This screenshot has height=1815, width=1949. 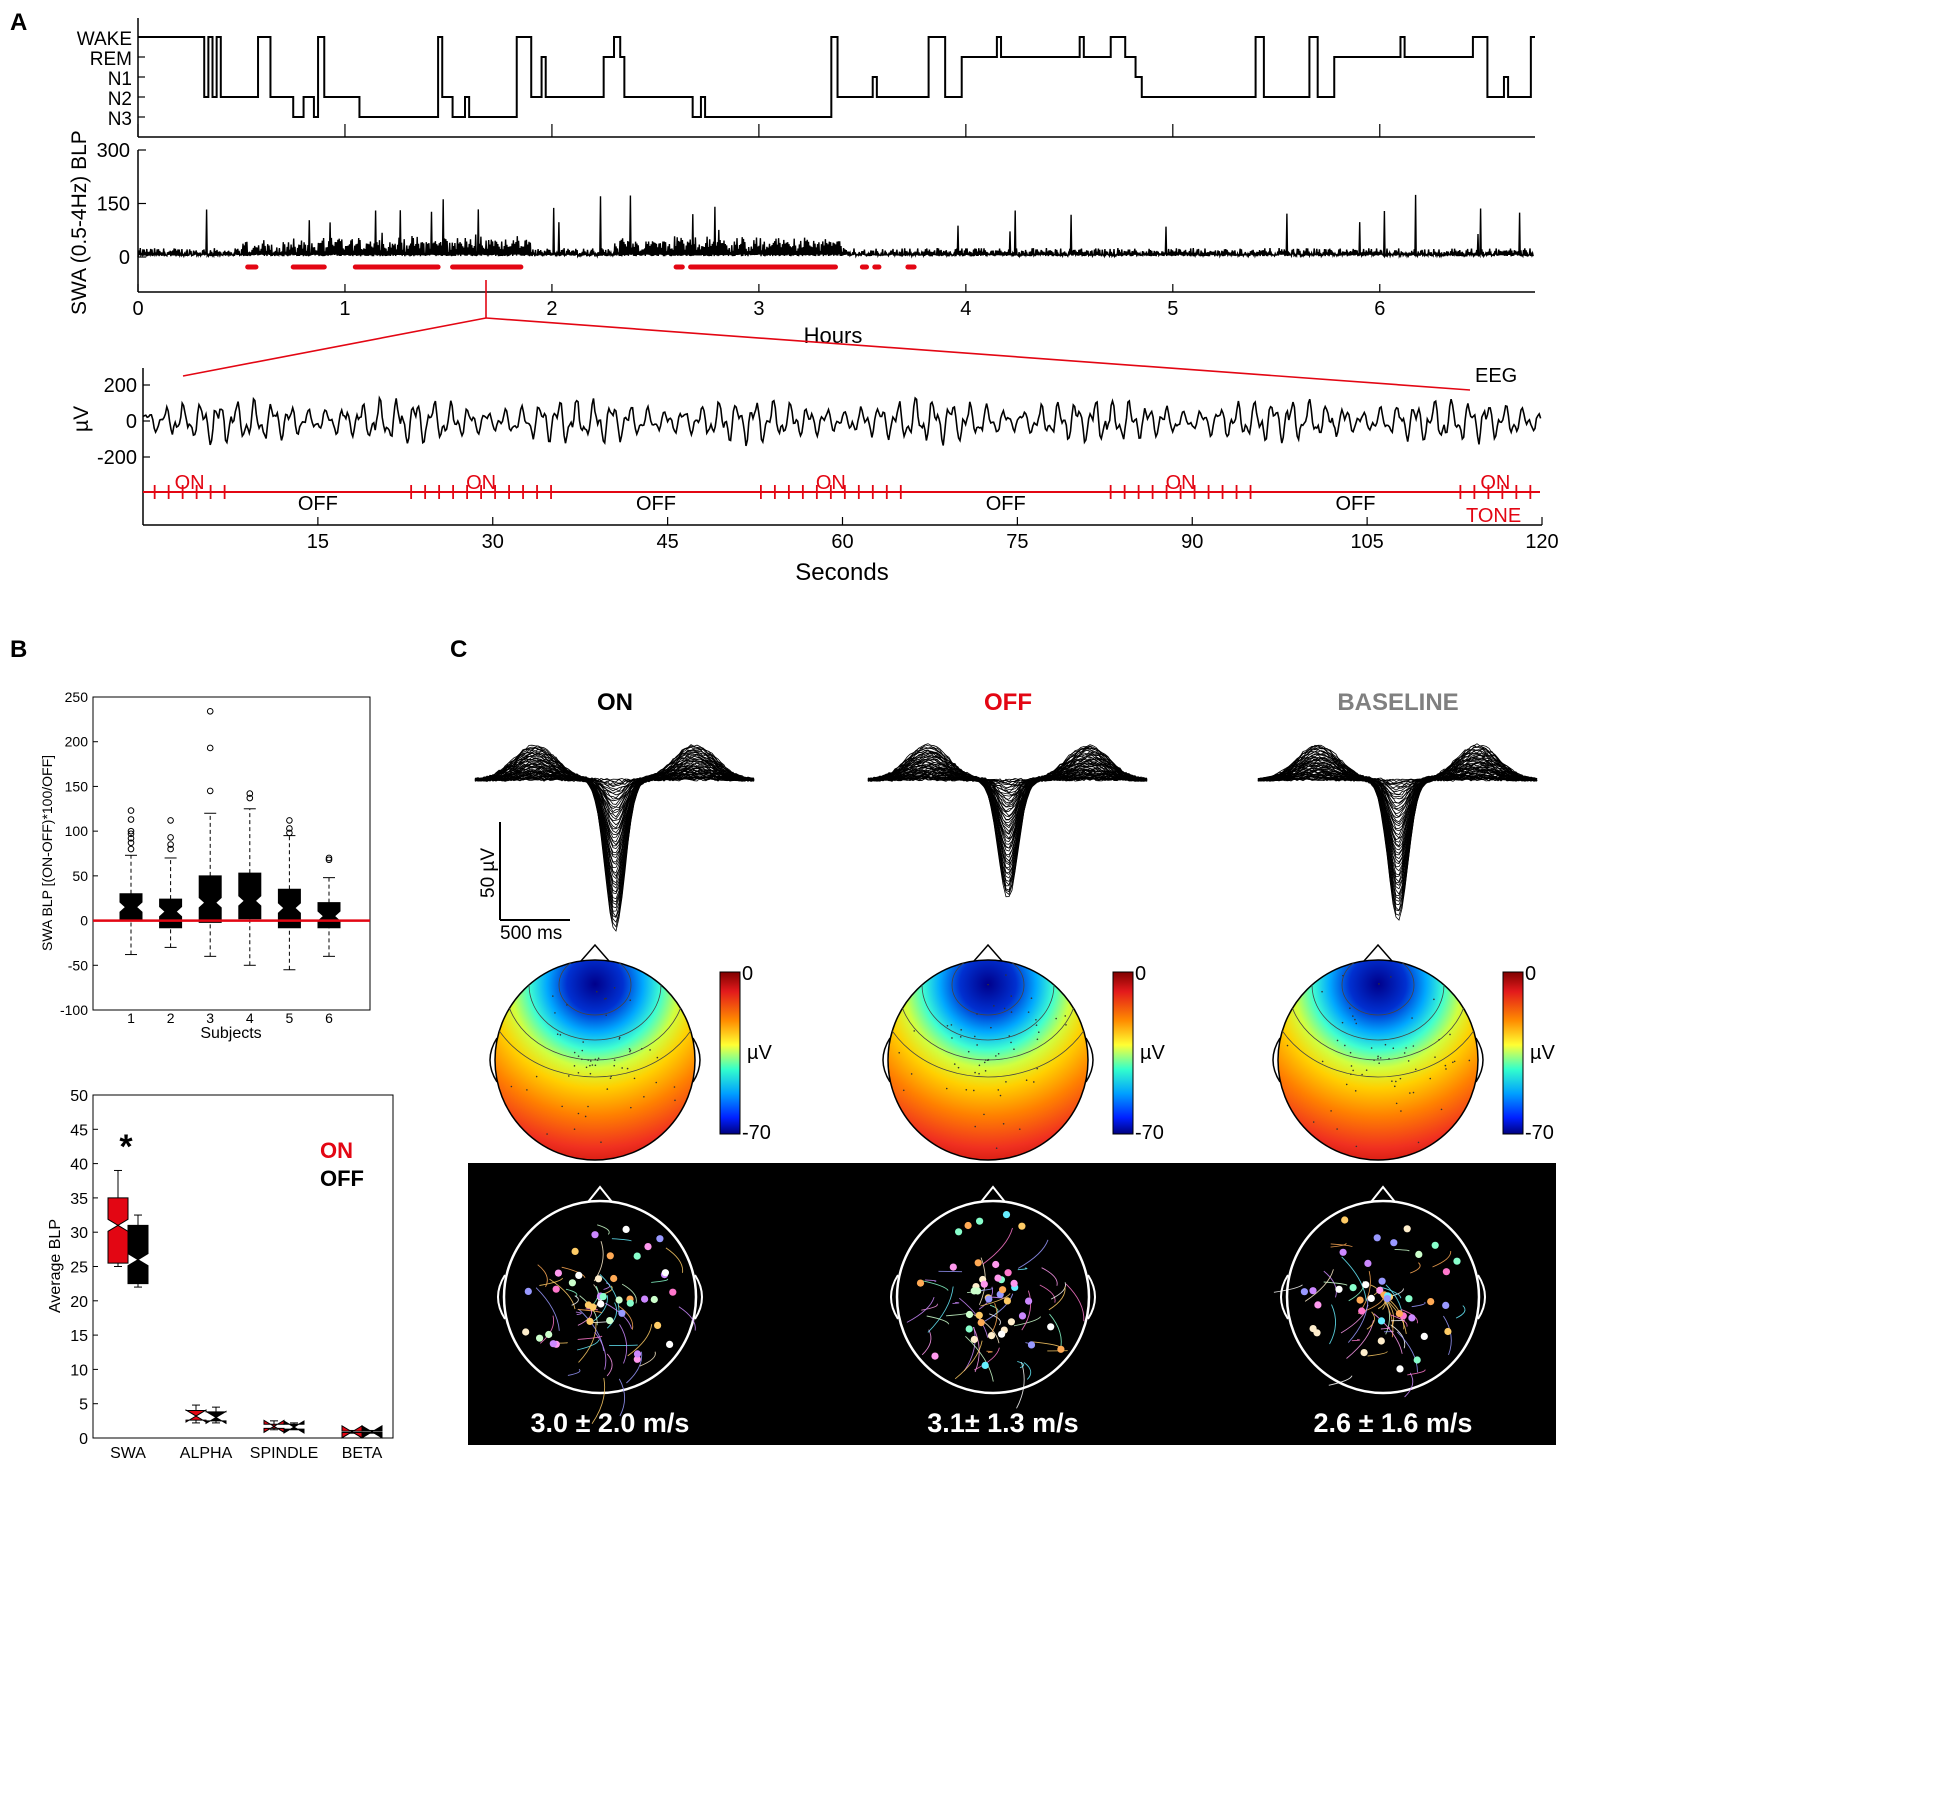 What do you see at coordinates (344, 309) in the screenshot?
I see `swa-x-tick-label: 1` at bounding box center [344, 309].